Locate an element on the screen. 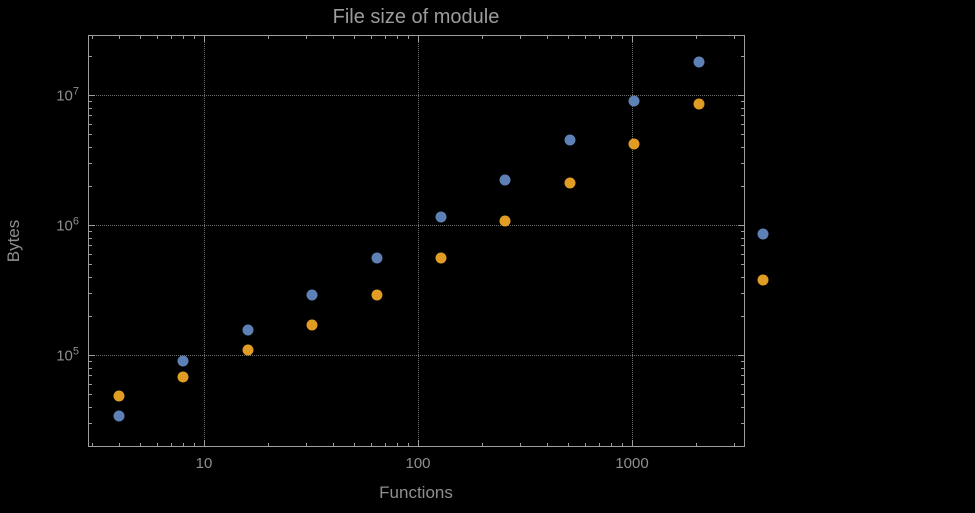 This screenshot has width=975, height=513. y-tick-label: 10⁷ is located at coordinates (67, 95).